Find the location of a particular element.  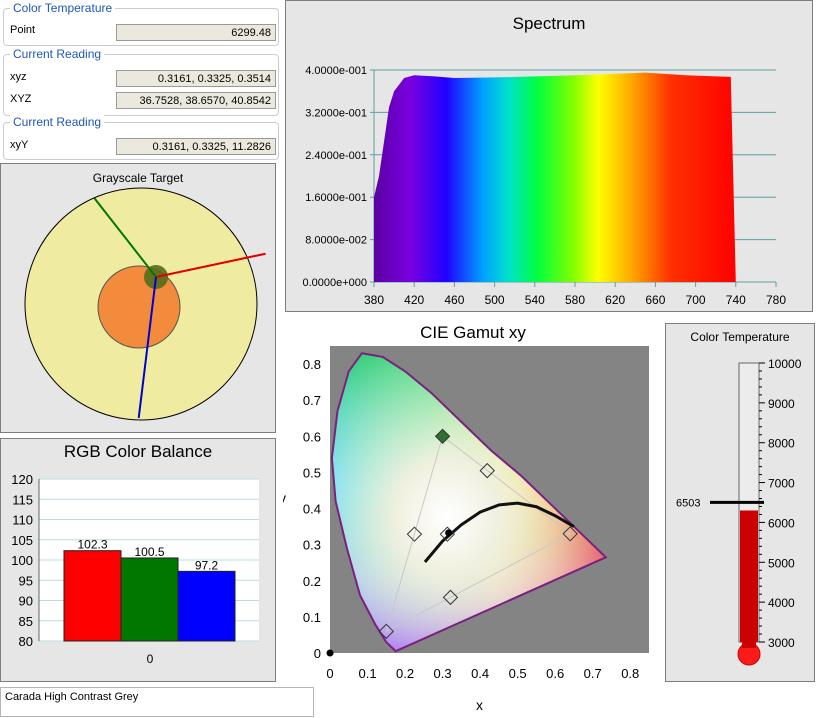

rgb-bar-value-label: 97.2 is located at coordinates (207, 565).